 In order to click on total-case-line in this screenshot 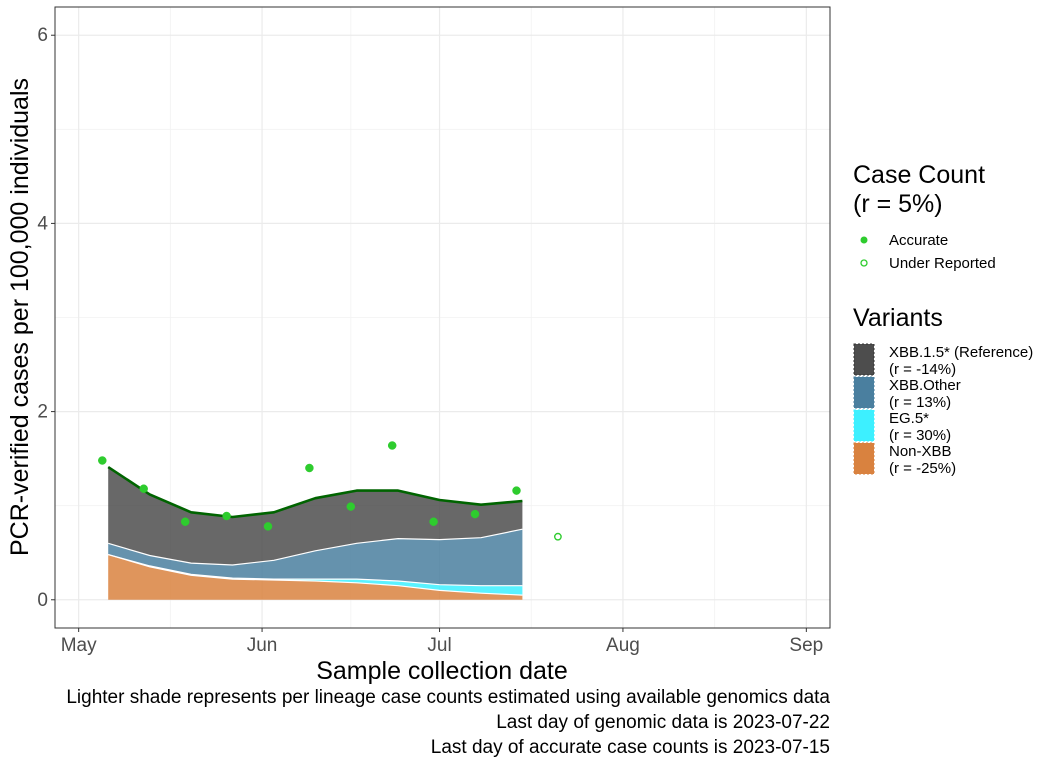, I will do `click(315, 492)`.